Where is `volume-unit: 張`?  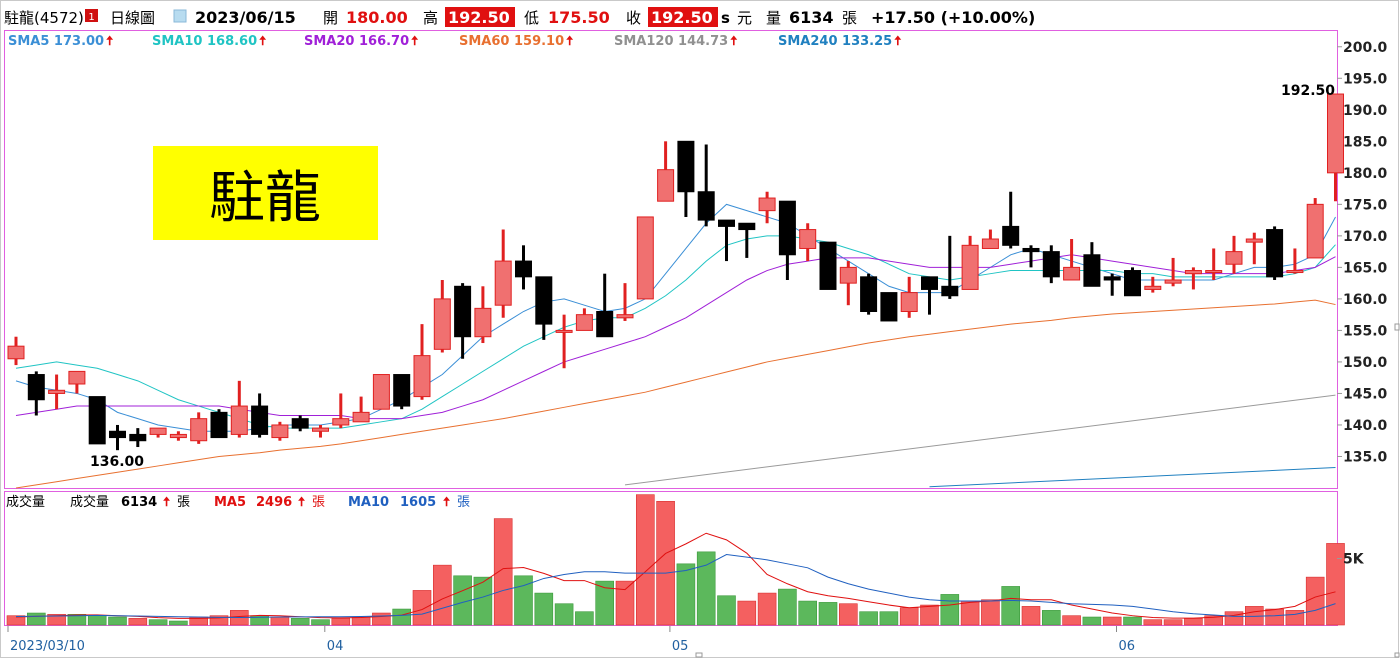 volume-unit: 張 is located at coordinates (849, 18).